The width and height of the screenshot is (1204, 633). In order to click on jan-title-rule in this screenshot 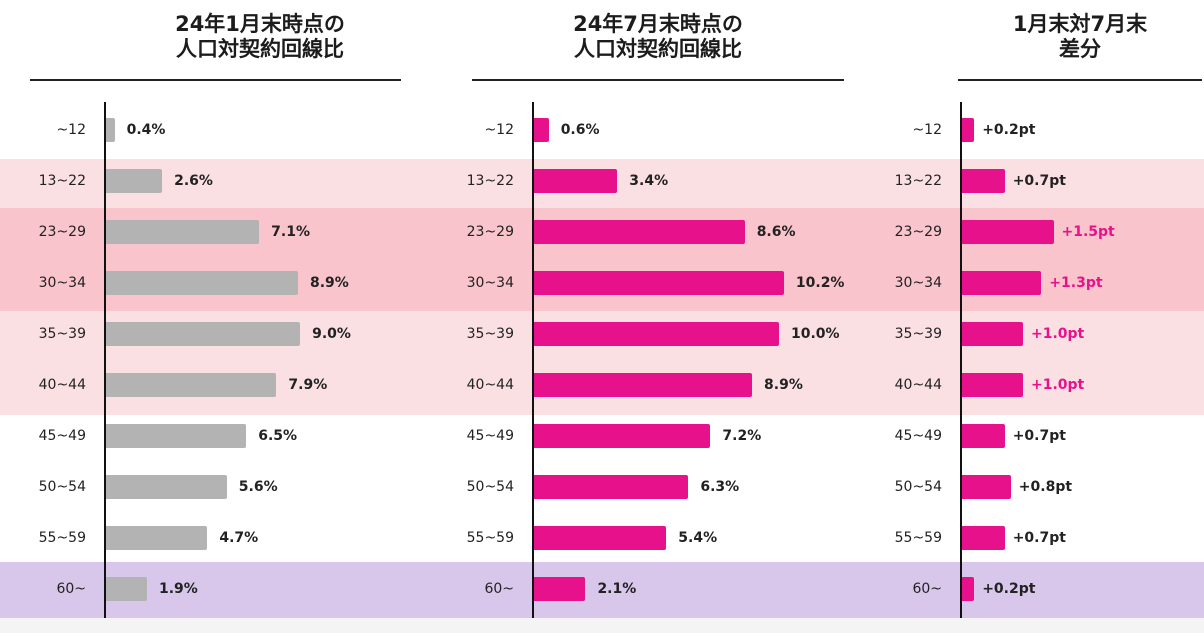, I will do `click(215, 80)`.